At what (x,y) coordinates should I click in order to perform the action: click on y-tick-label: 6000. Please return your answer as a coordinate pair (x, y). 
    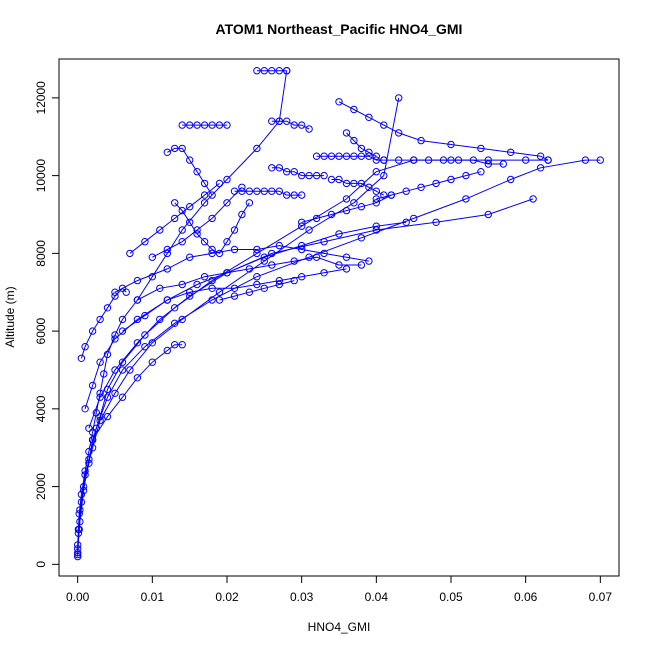
    Looking at the image, I should click on (41, 330).